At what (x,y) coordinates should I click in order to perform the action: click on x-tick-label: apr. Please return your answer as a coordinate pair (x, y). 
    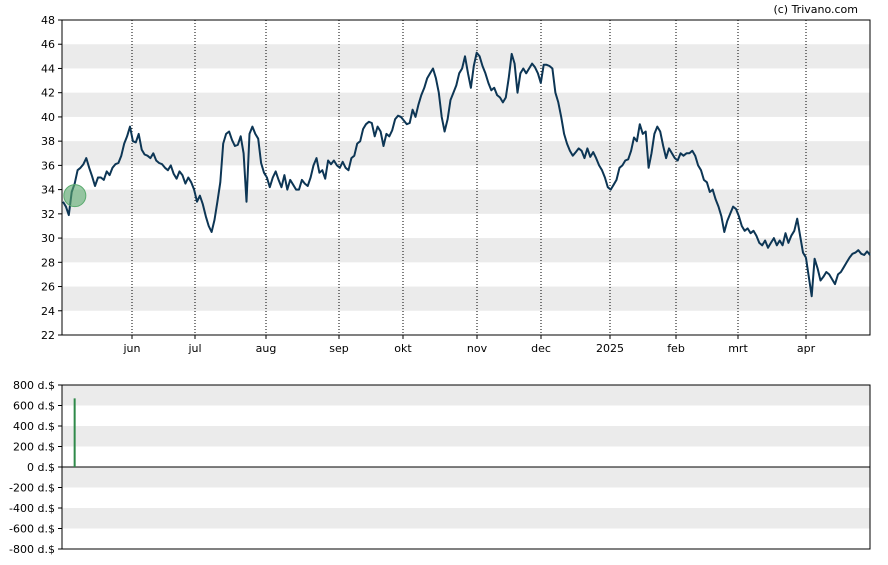
    Looking at the image, I should click on (806, 348).